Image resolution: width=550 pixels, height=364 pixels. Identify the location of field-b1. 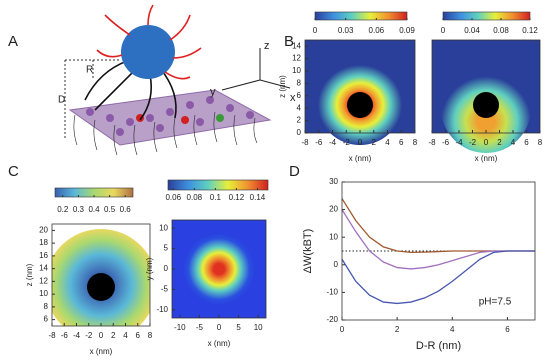
(360, 92).